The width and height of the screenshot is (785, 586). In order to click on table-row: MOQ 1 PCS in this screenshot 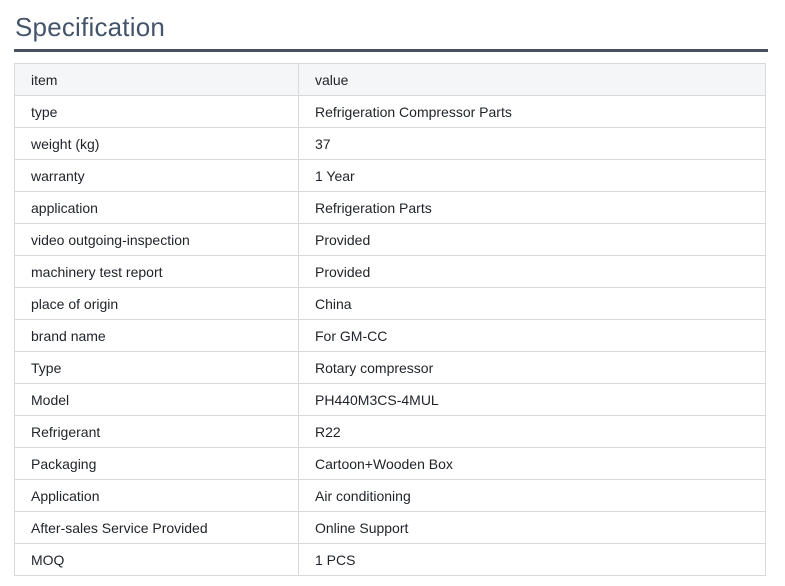, I will do `click(390, 560)`.